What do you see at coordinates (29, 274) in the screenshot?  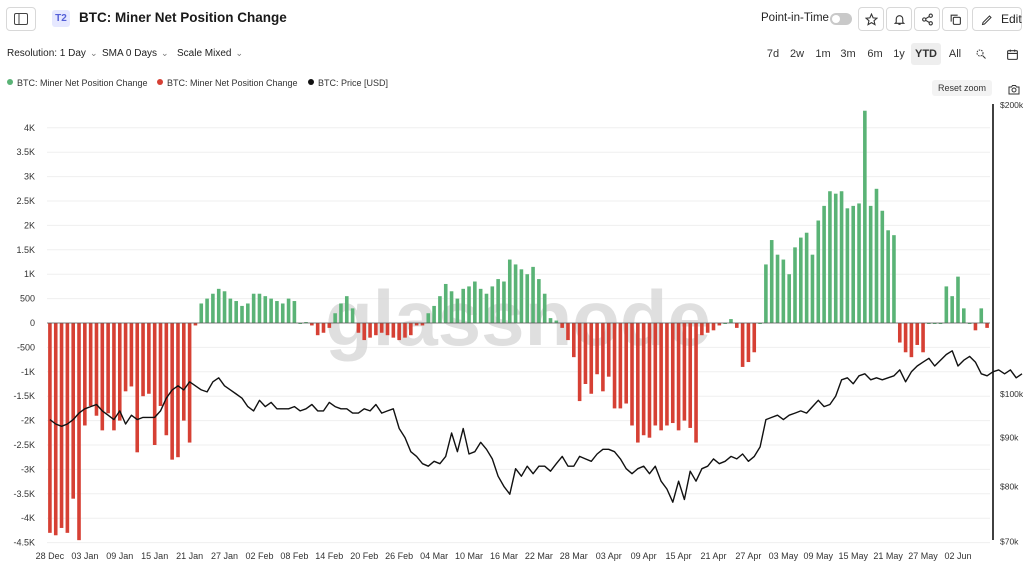 I see `y-tick-label: 1K` at bounding box center [29, 274].